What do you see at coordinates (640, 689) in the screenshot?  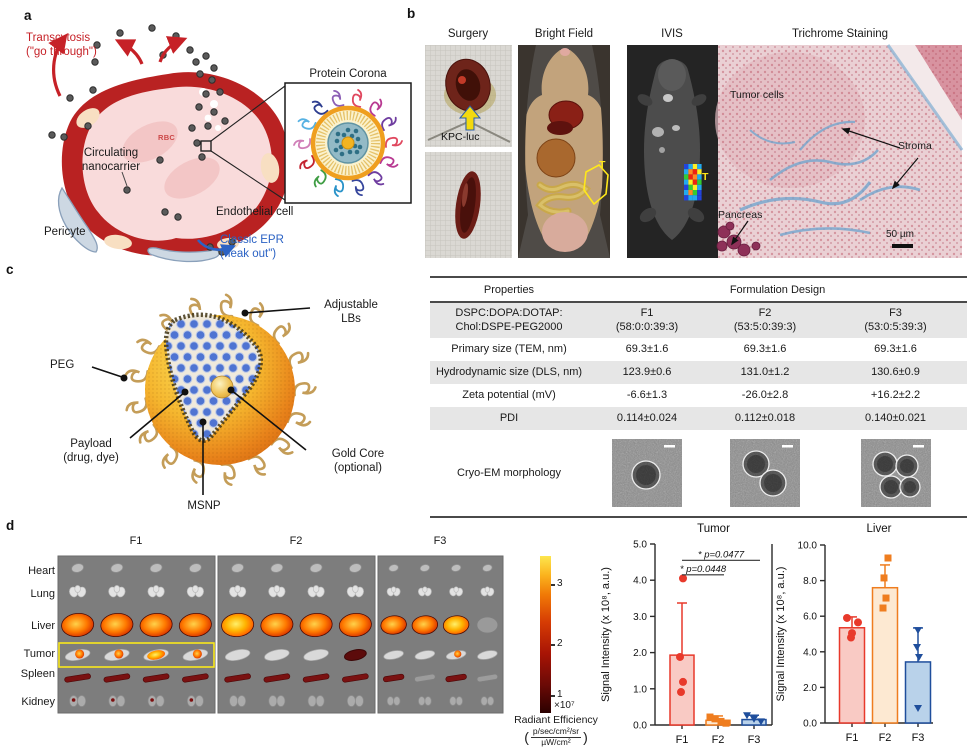 I see `svg-text: 1.0` at bounding box center [640, 689].